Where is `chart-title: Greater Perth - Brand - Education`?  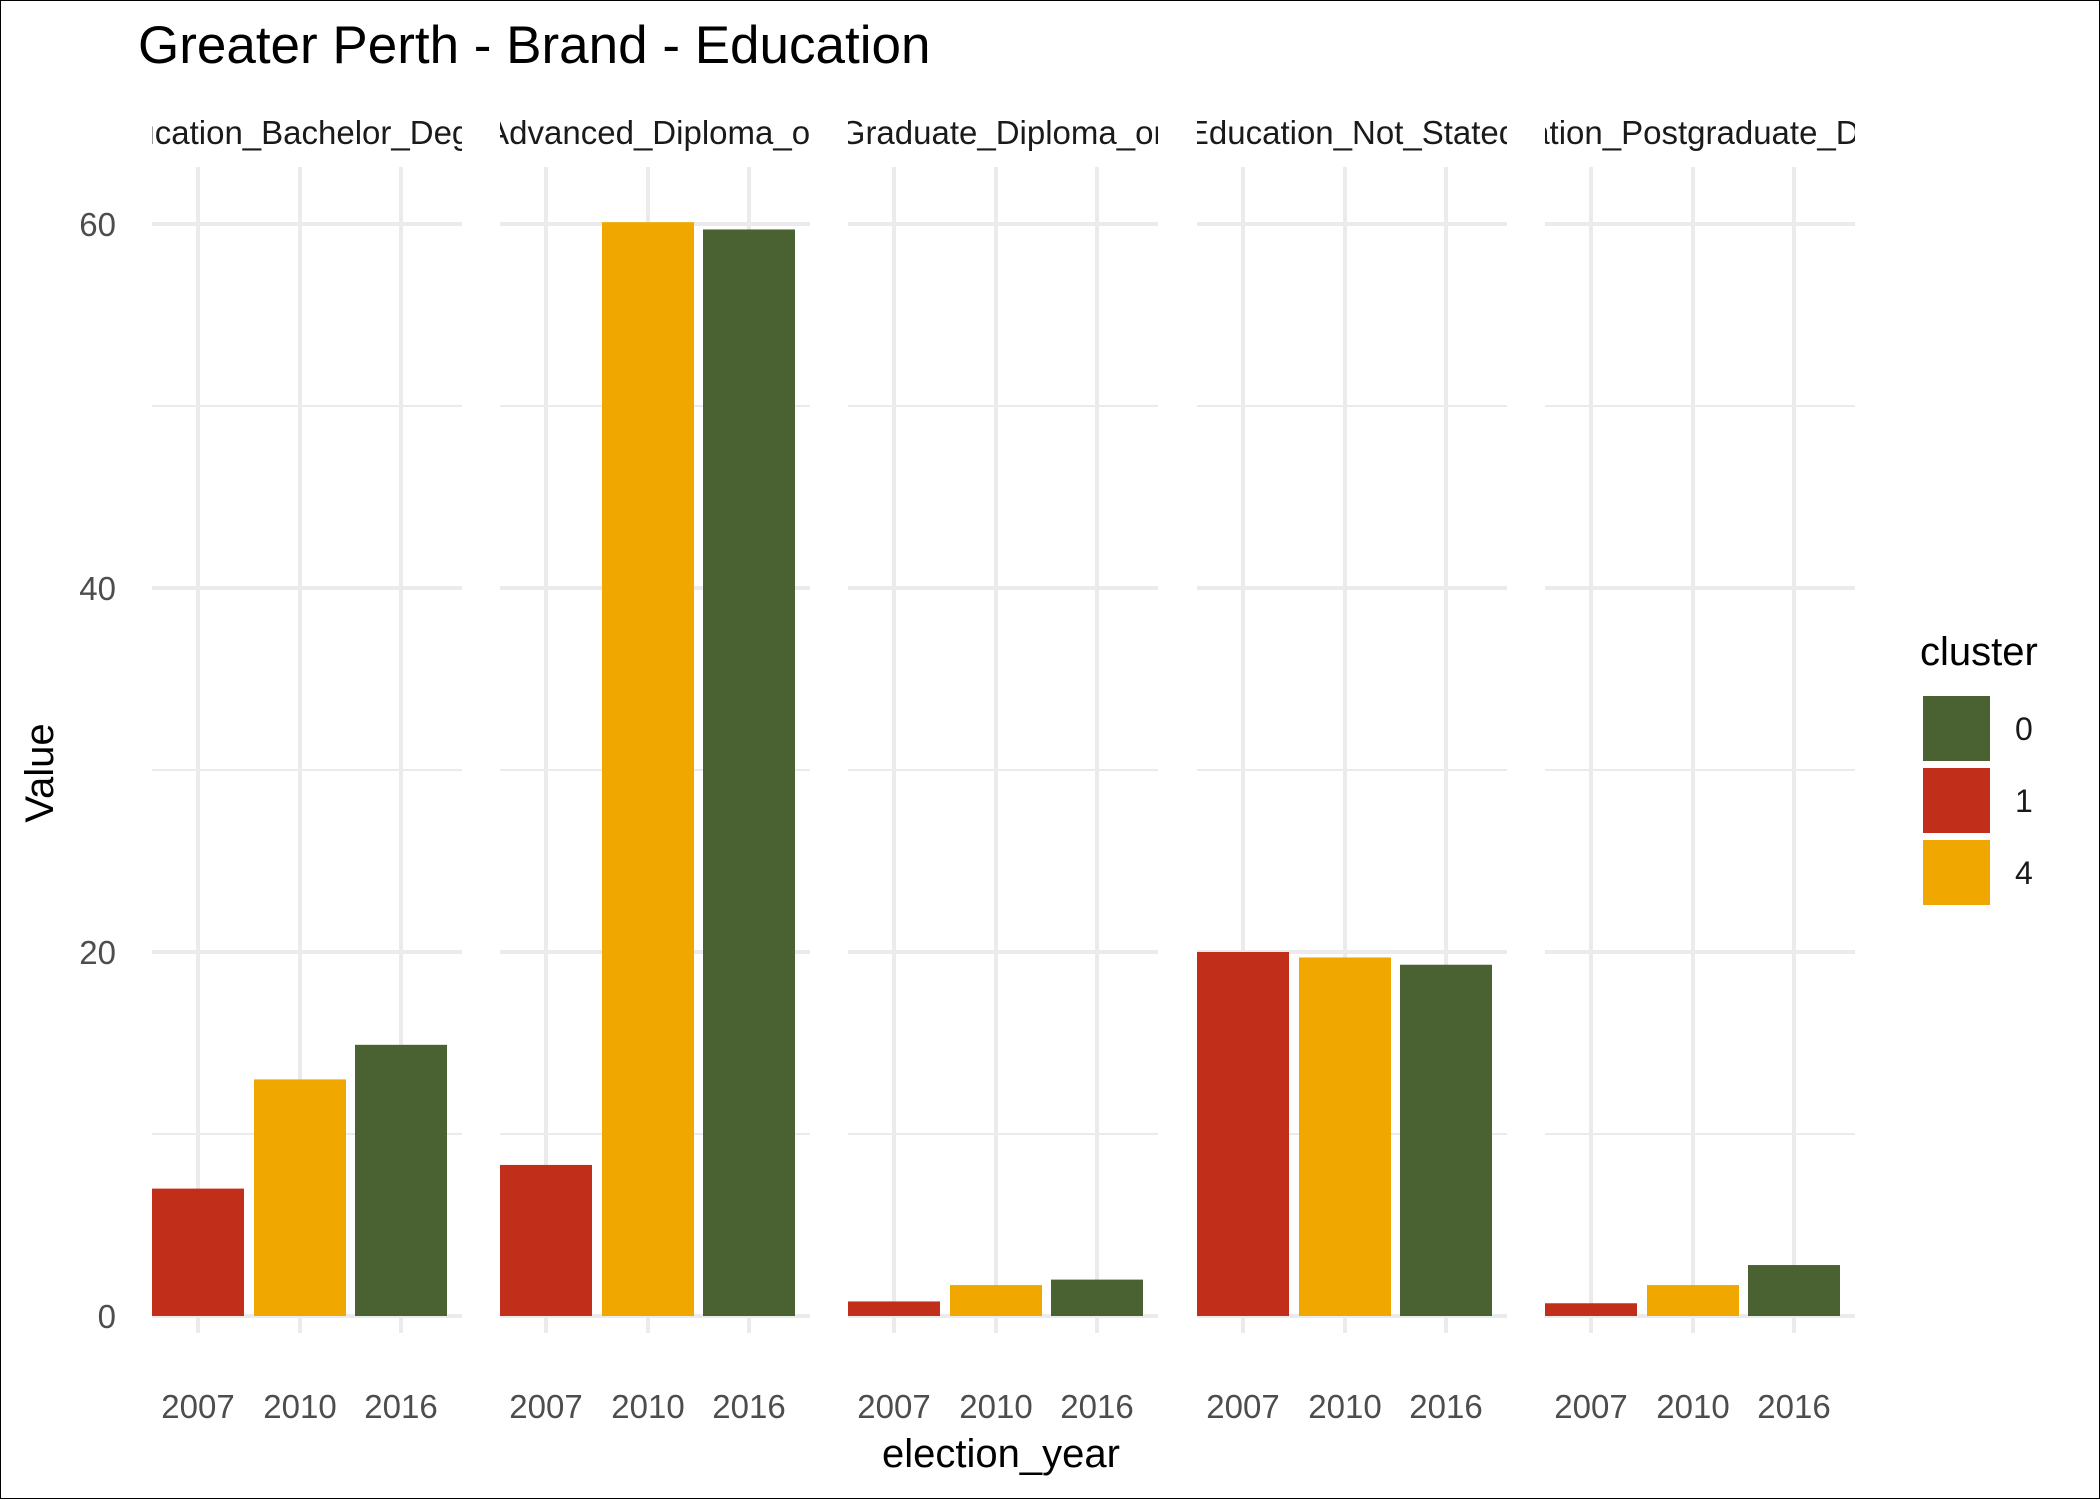 chart-title: Greater Perth - Brand - Education is located at coordinates (534, 45).